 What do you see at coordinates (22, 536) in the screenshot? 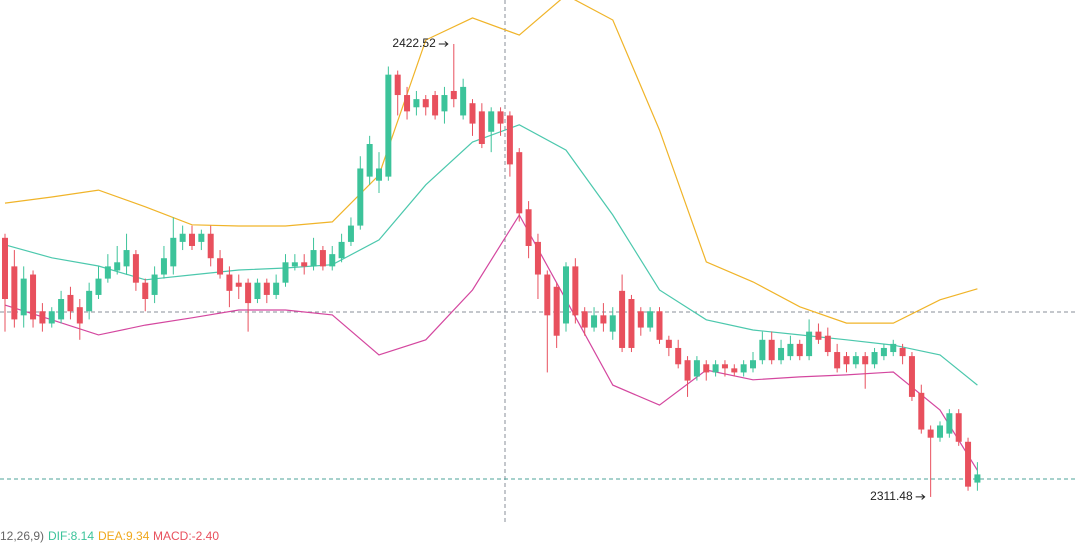
I see `indicator-label: 12,26,9)` at bounding box center [22, 536].